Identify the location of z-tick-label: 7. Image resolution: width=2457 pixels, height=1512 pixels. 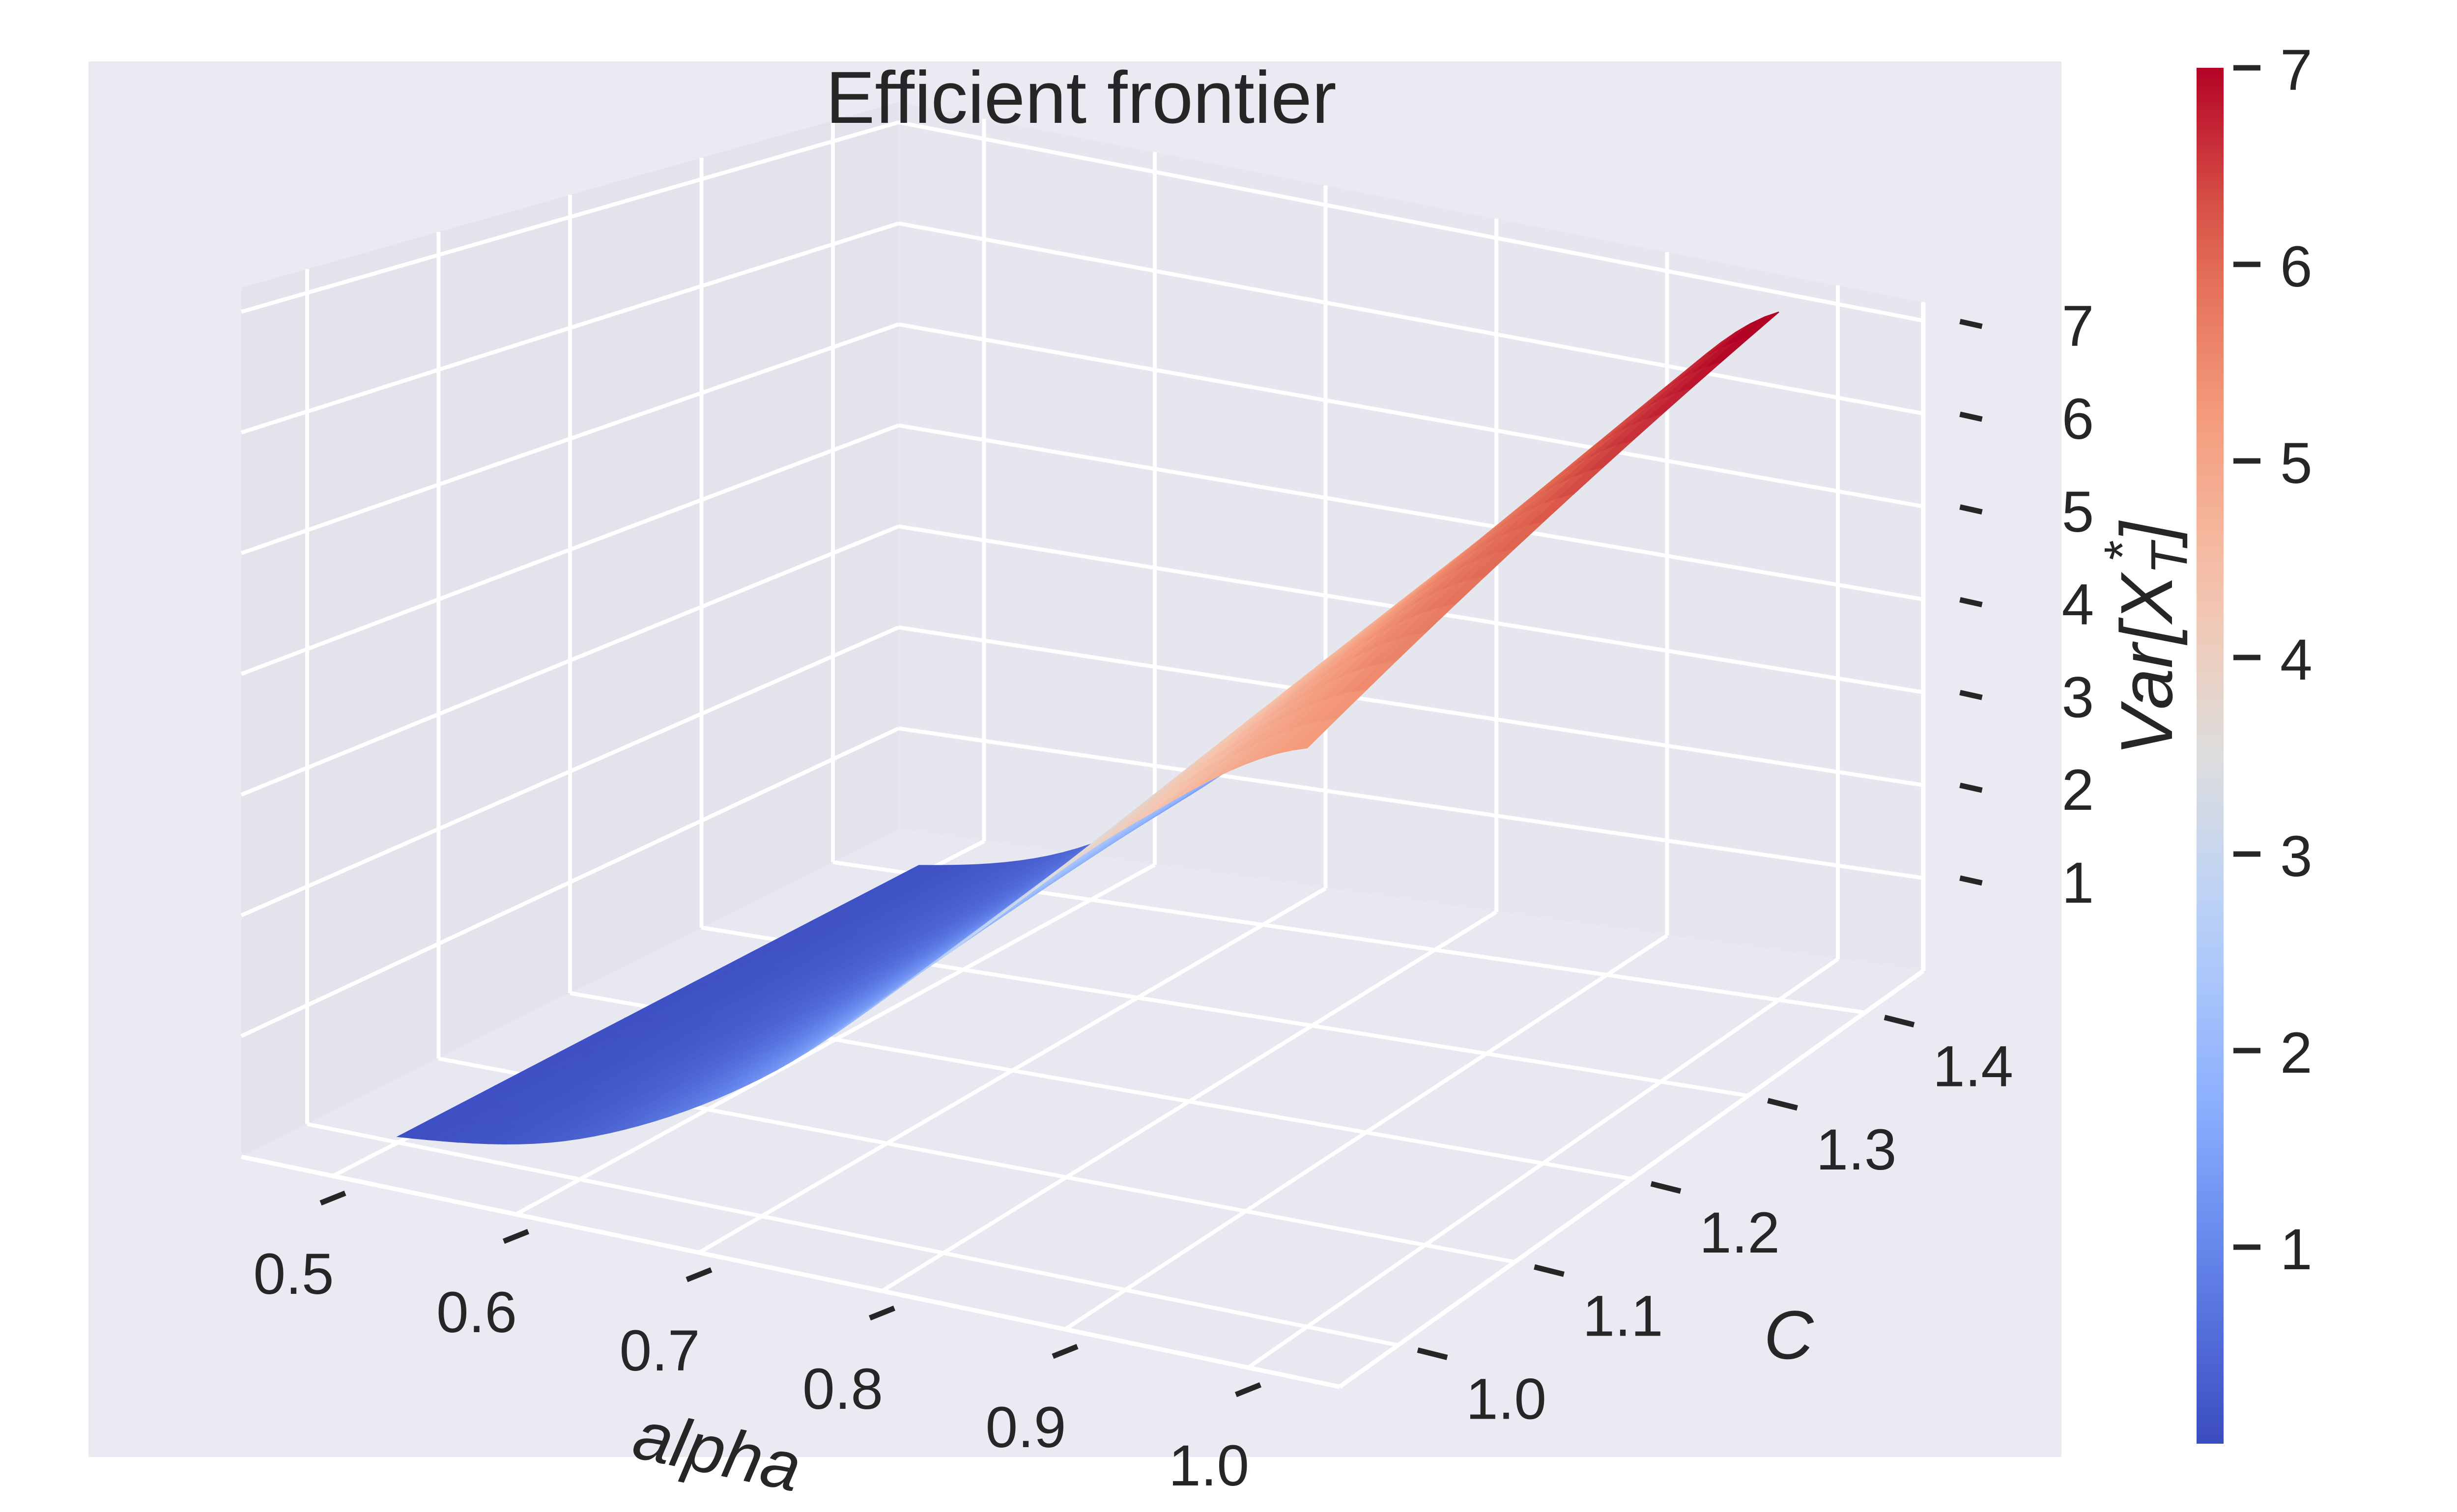
(2078, 326).